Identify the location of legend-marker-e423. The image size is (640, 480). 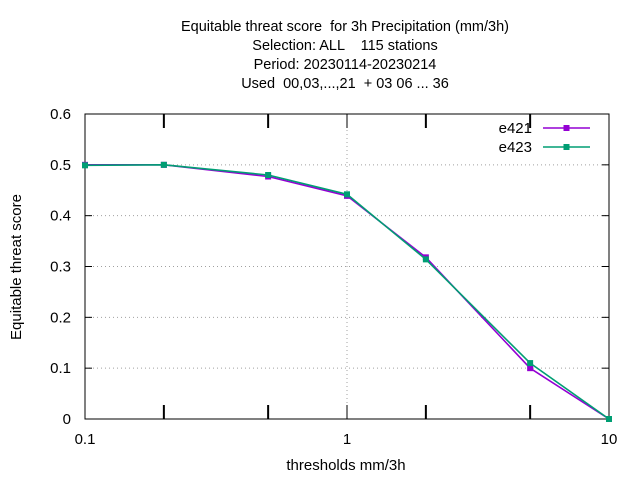
(566, 147).